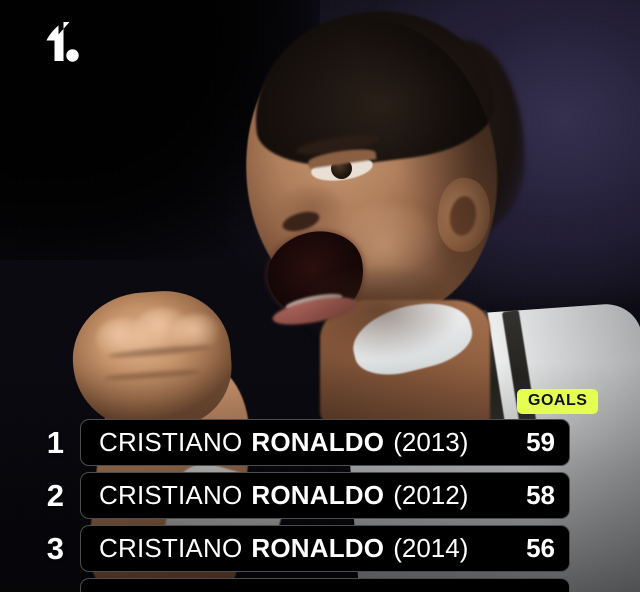 This screenshot has width=640, height=592. I want to click on season-year: (2013), so click(431, 442).